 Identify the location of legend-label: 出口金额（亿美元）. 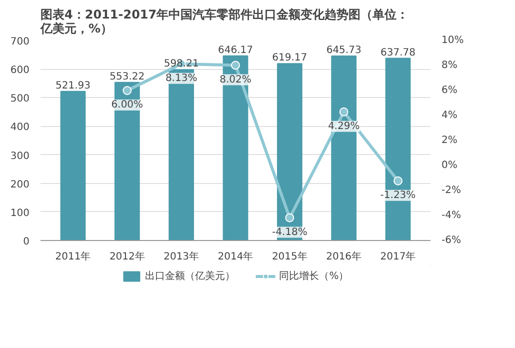
(190, 276).